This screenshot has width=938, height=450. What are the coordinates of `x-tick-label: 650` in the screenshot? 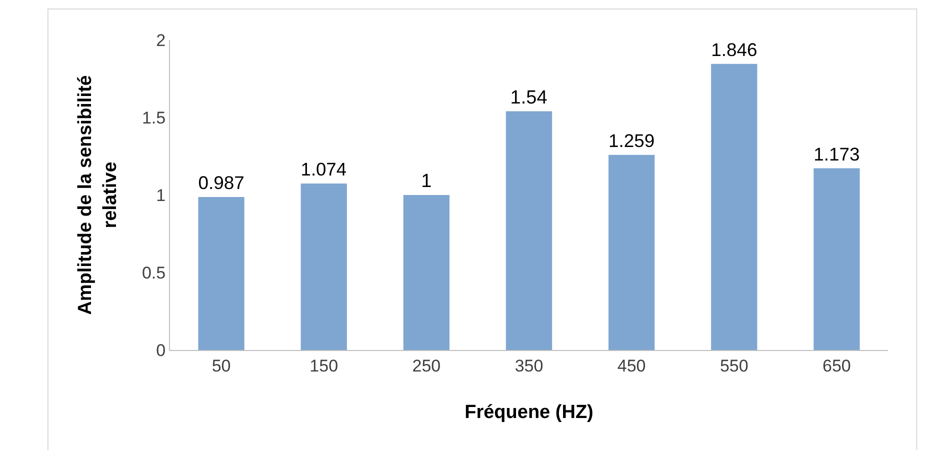 It's located at (836, 366).